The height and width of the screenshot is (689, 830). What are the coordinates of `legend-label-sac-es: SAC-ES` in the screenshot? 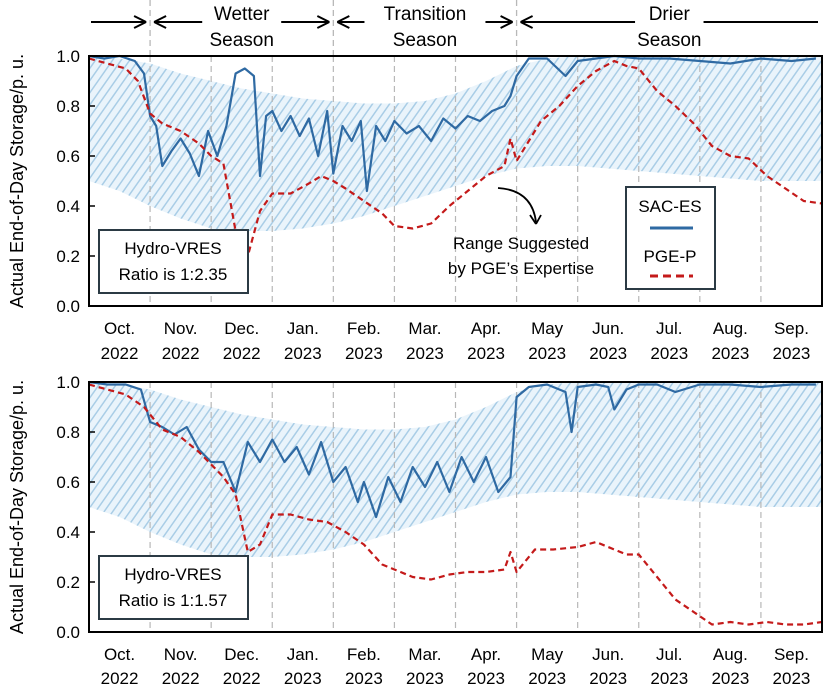 It's located at (669, 206).